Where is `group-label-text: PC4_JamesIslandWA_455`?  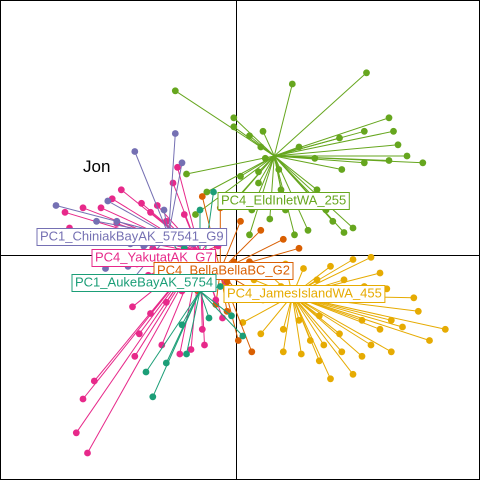 group-label-text: PC4_JamesIslandWA_455 is located at coordinates (304, 292).